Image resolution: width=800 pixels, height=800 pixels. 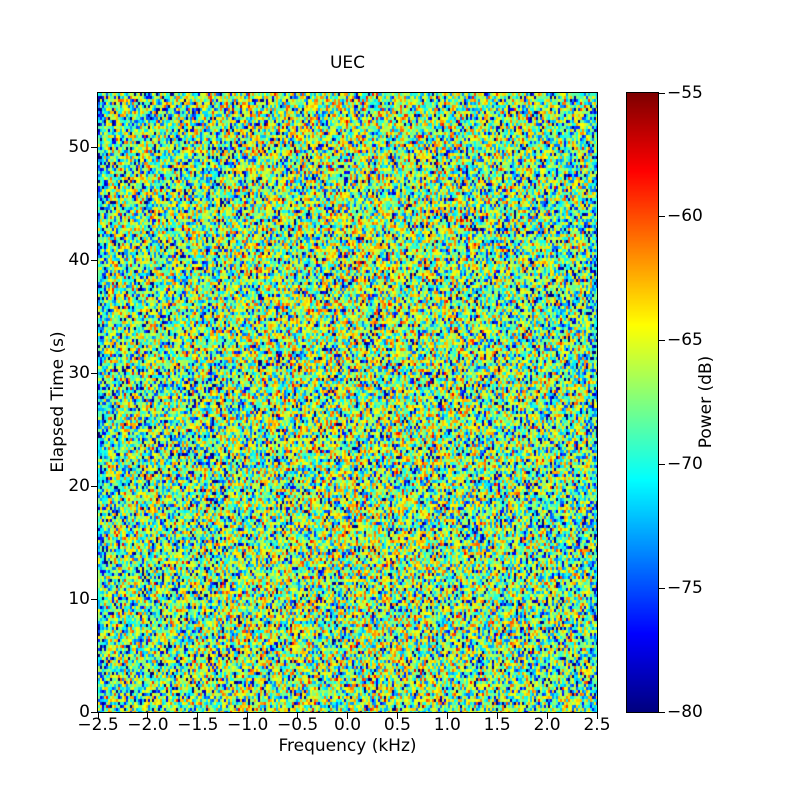 What do you see at coordinates (347, 63) in the screenshot?
I see `chart-title: UEC` at bounding box center [347, 63].